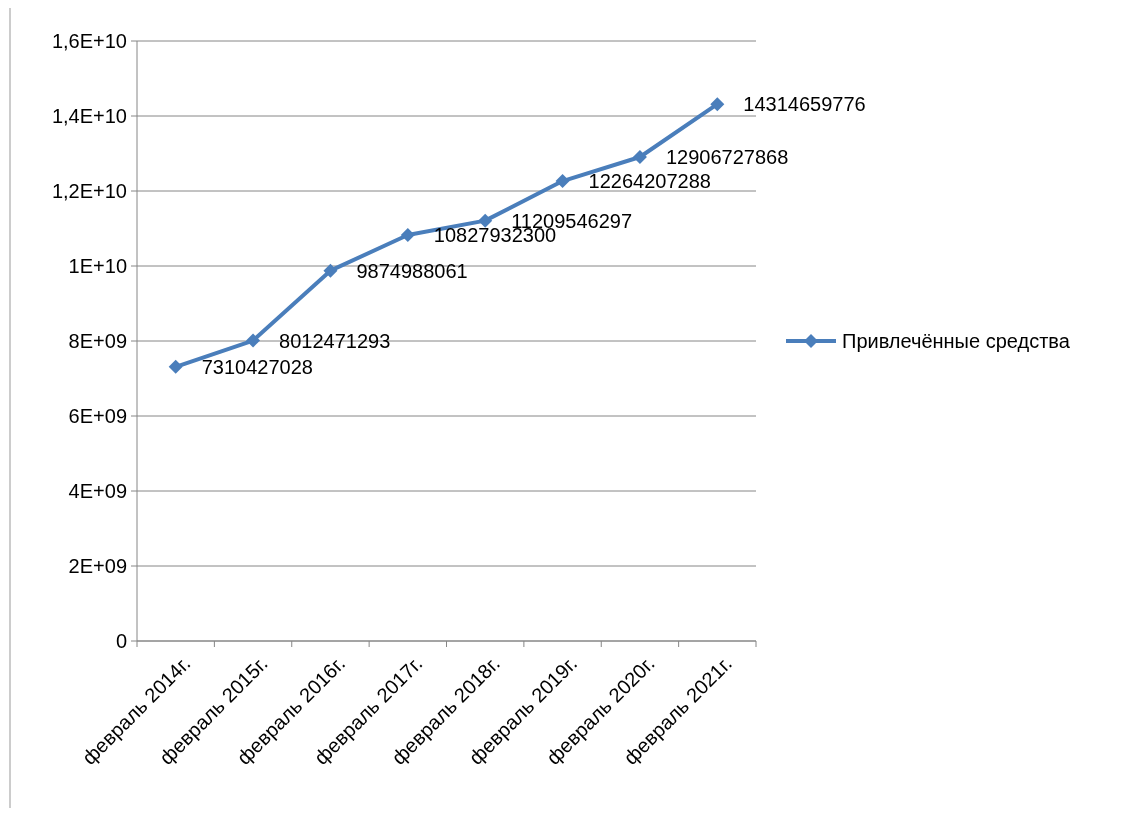 This screenshot has height=814, width=1138. What do you see at coordinates (97, 416) in the screenshot?
I see `y-tick-label: 6E+09` at bounding box center [97, 416].